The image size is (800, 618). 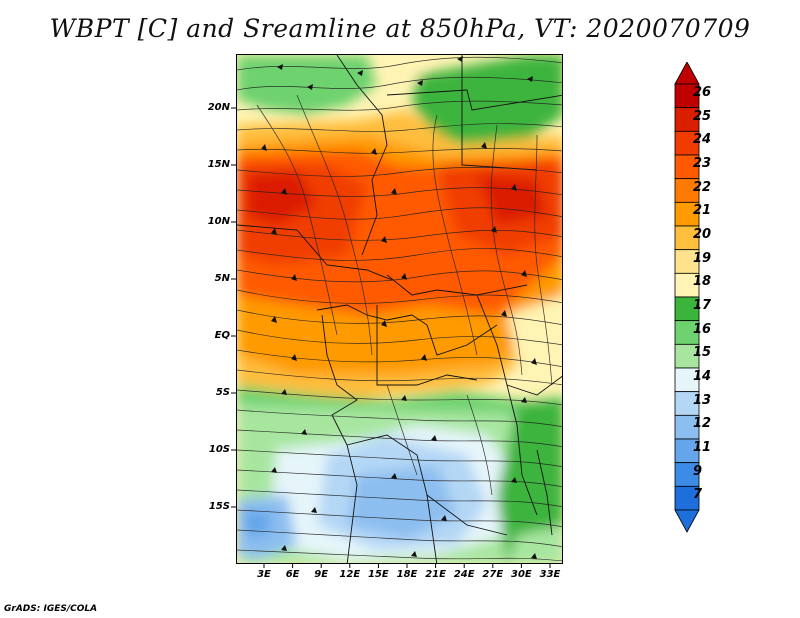 What do you see at coordinates (521, 574) in the screenshot?
I see `lon-label-30e: 30E` at bounding box center [521, 574].